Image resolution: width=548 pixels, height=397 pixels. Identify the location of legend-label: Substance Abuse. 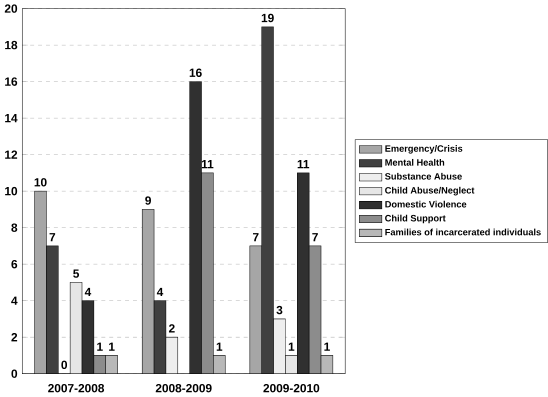
(423, 176).